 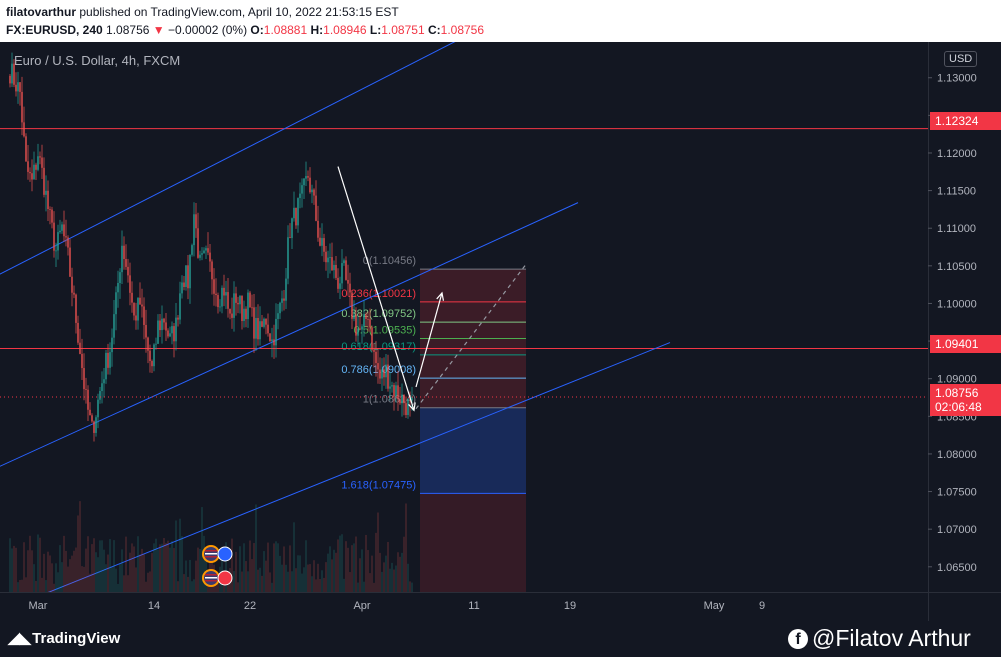 I want to click on author-credit-text: @Filatov Arthur, so click(x=891, y=638).